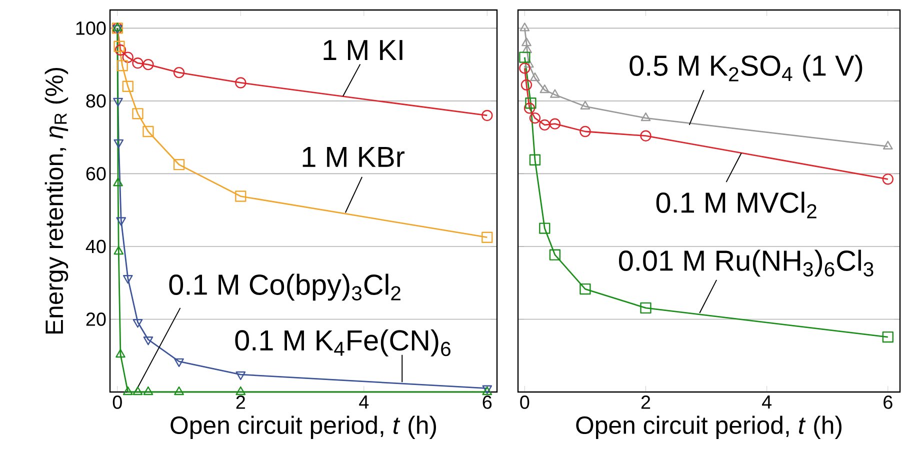 This screenshot has width=902, height=467. Describe the element at coordinates (746, 68) in the screenshot. I see `series-label: 0.5 M K$_{2}$SO$_{4}$ (1 V)` at that location.